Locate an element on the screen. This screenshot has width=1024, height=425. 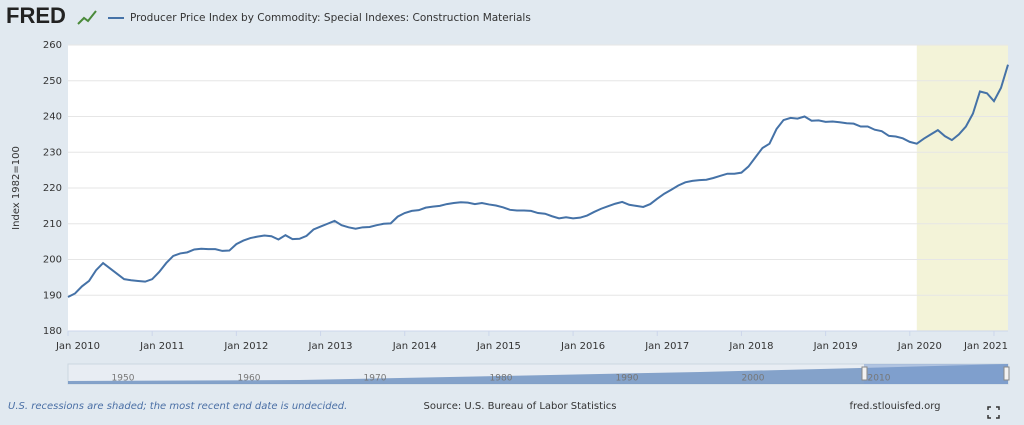
logo-icon is located at coordinates (87, 17).